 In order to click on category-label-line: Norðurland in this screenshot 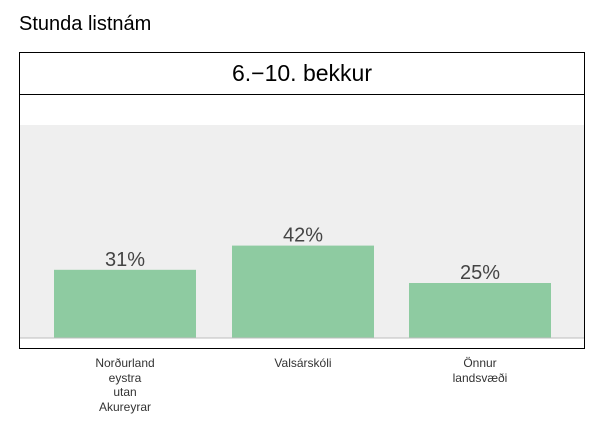, I will do `click(125, 363)`.